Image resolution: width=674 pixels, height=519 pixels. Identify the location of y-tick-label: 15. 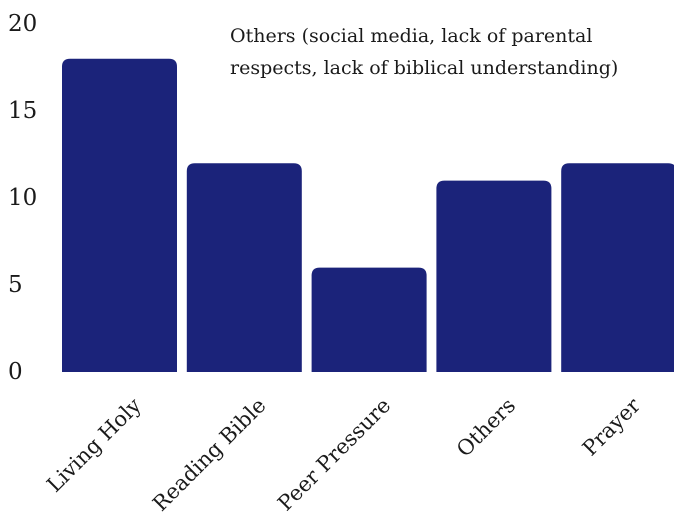
(22, 111).